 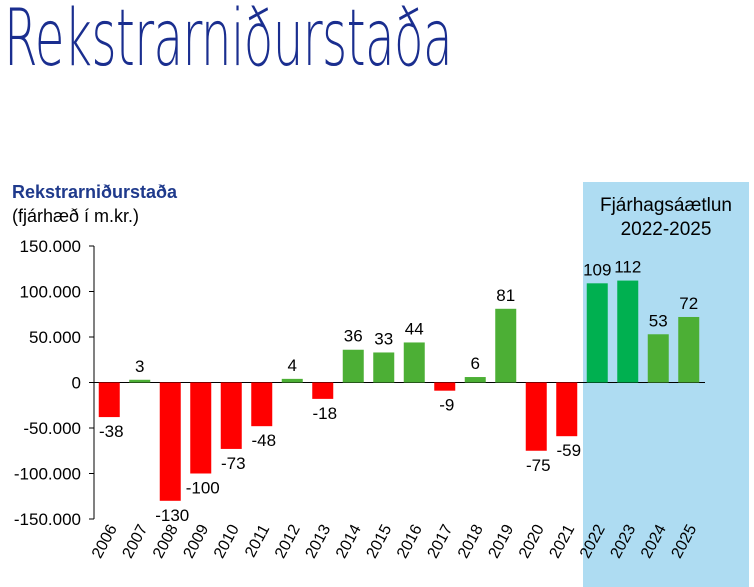 What do you see at coordinates (105, 541) in the screenshot?
I see `x-tick-label: 2006` at bounding box center [105, 541].